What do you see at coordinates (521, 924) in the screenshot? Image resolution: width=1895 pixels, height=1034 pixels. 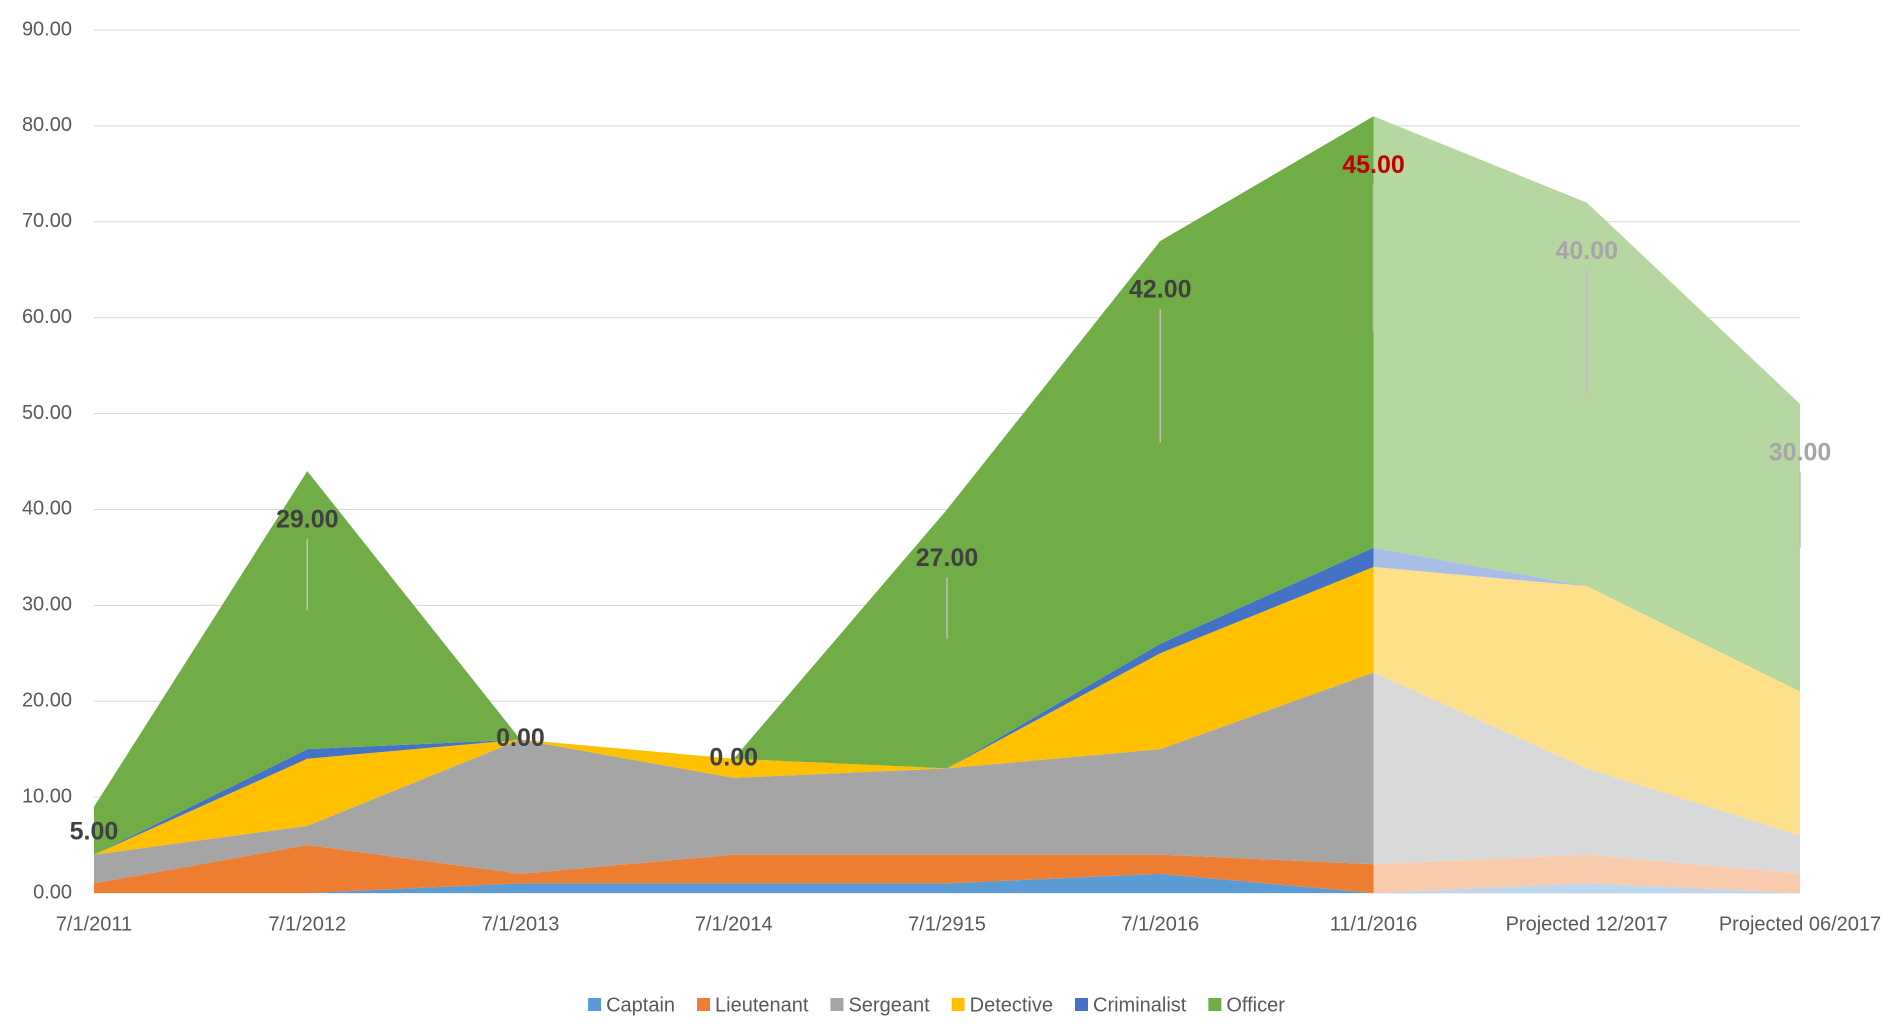 I see `x-tick-label: 7/1/2013` at bounding box center [521, 924].